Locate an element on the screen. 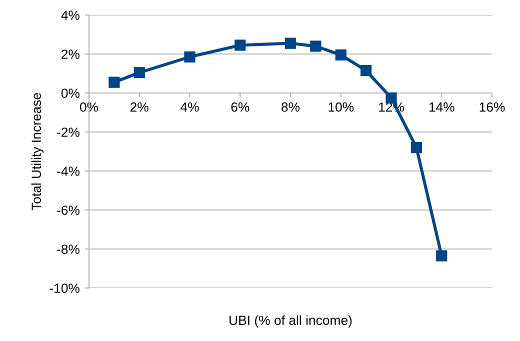  x-tick-label: 16% is located at coordinates (492, 107).